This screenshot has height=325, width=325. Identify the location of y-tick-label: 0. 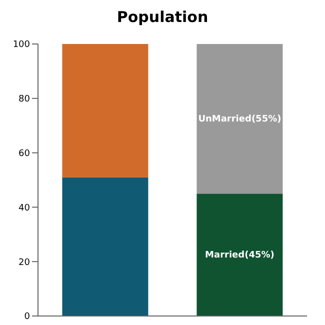
(27, 317).